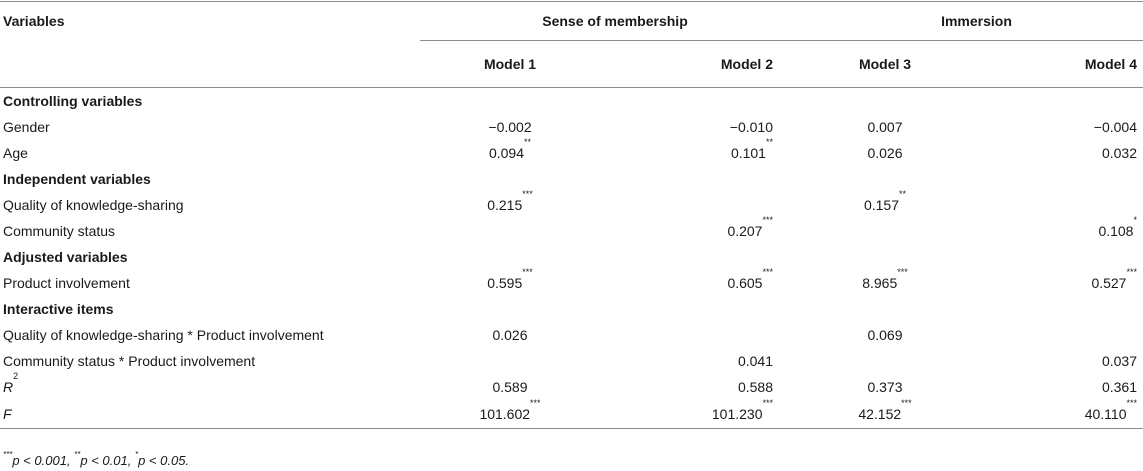 Image resolution: width=1143 pixels, height=471 pixels. I want to click on model-header-3: Model 3, so click(885, 64).